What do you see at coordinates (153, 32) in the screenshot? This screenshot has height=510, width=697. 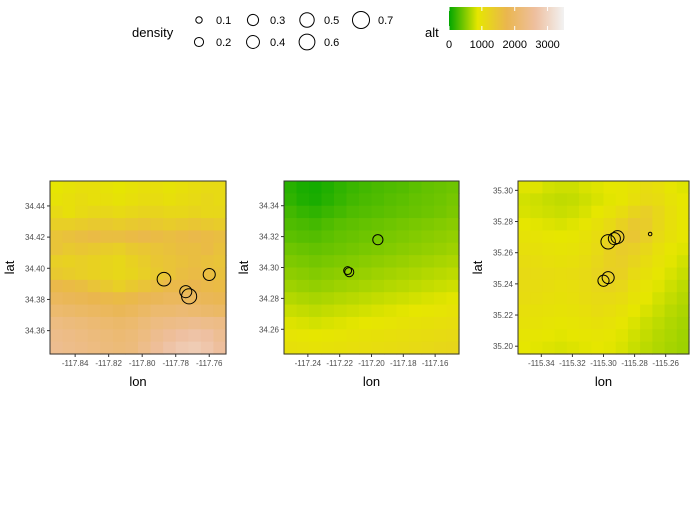 I see `density-legend-title: density` at bounding box center [153, 32].